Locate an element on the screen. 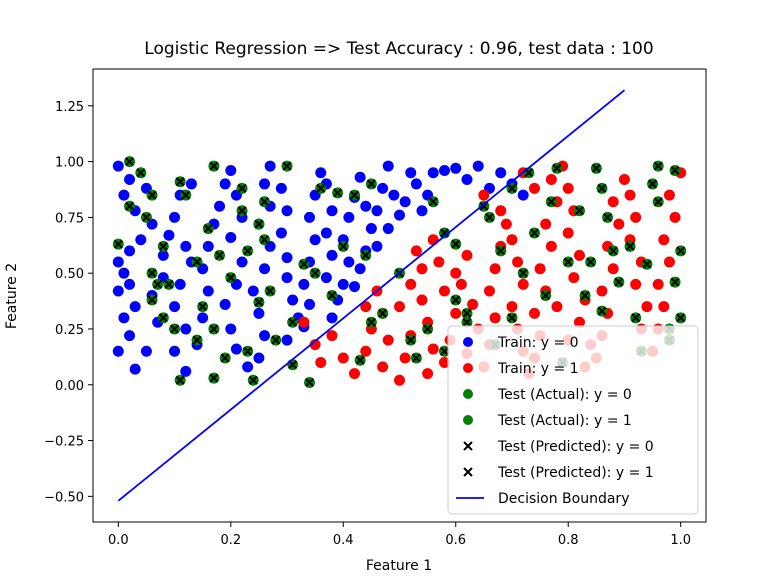  legend-label: Test (Actual): y = 1 is located at coordinates (564, 421).